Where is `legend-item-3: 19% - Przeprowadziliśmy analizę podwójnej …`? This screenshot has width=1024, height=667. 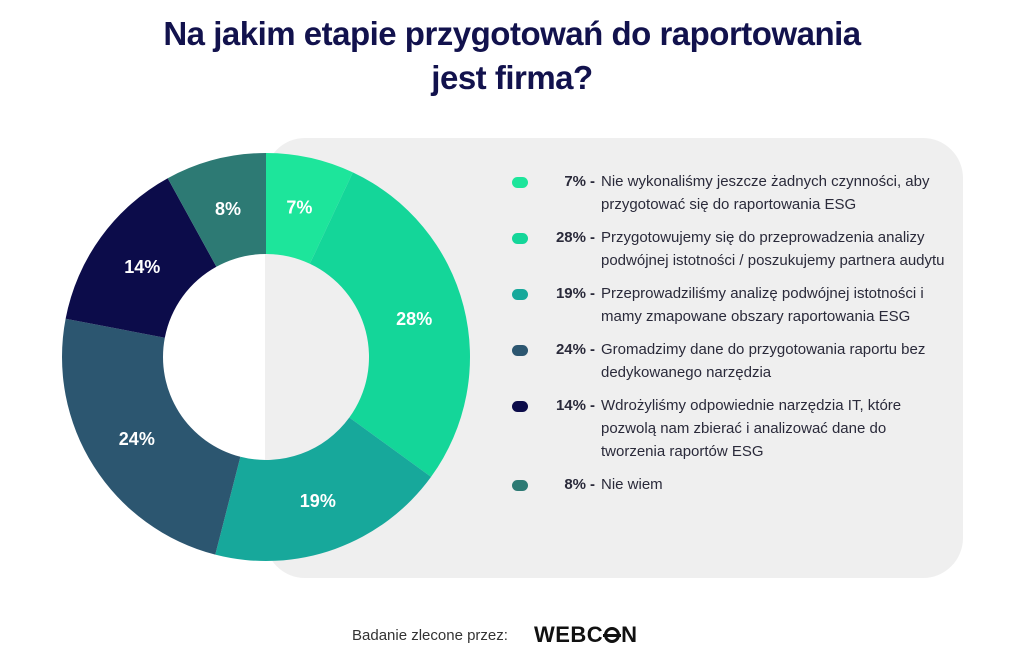 legend-item-3: 19% - Przeprowadziliśmy analizę podwójnej … is located at coordinates (732, 305).